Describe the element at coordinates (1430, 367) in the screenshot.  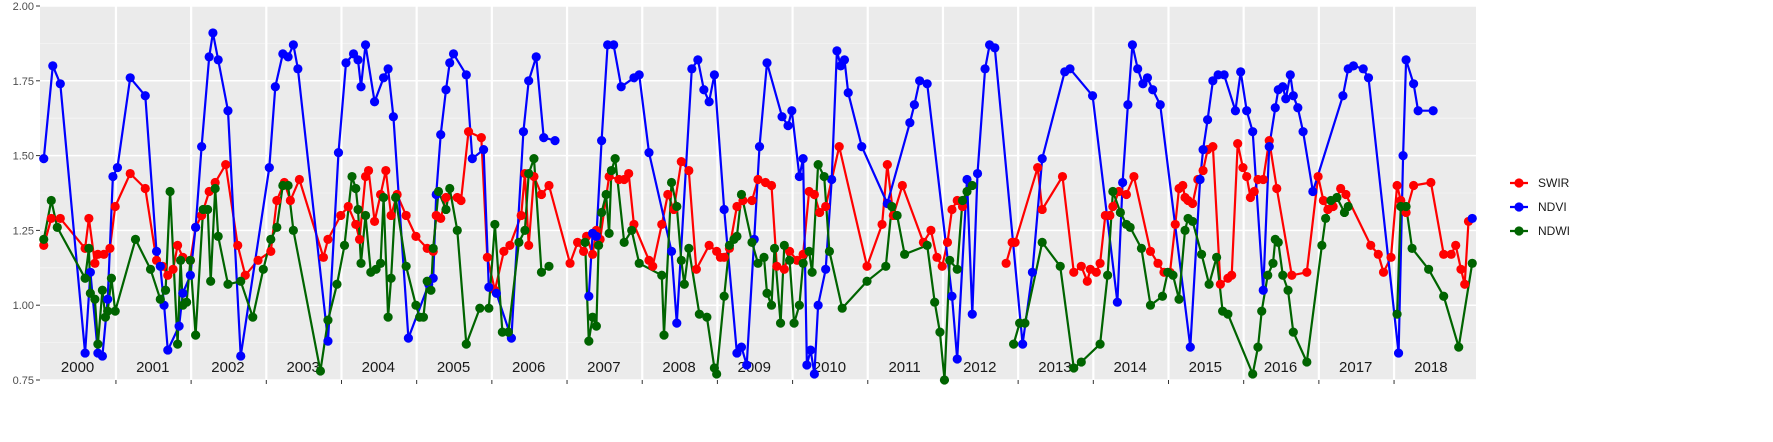
I see `year-label: 2018` at that location.